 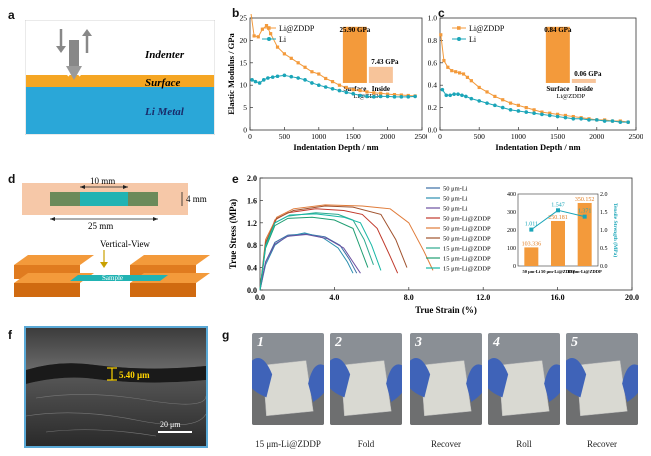 What do you see at coordinates (164, 55) in the screenshot?
I see `indenter-label: Indenter` at bounding box center [164, 55].